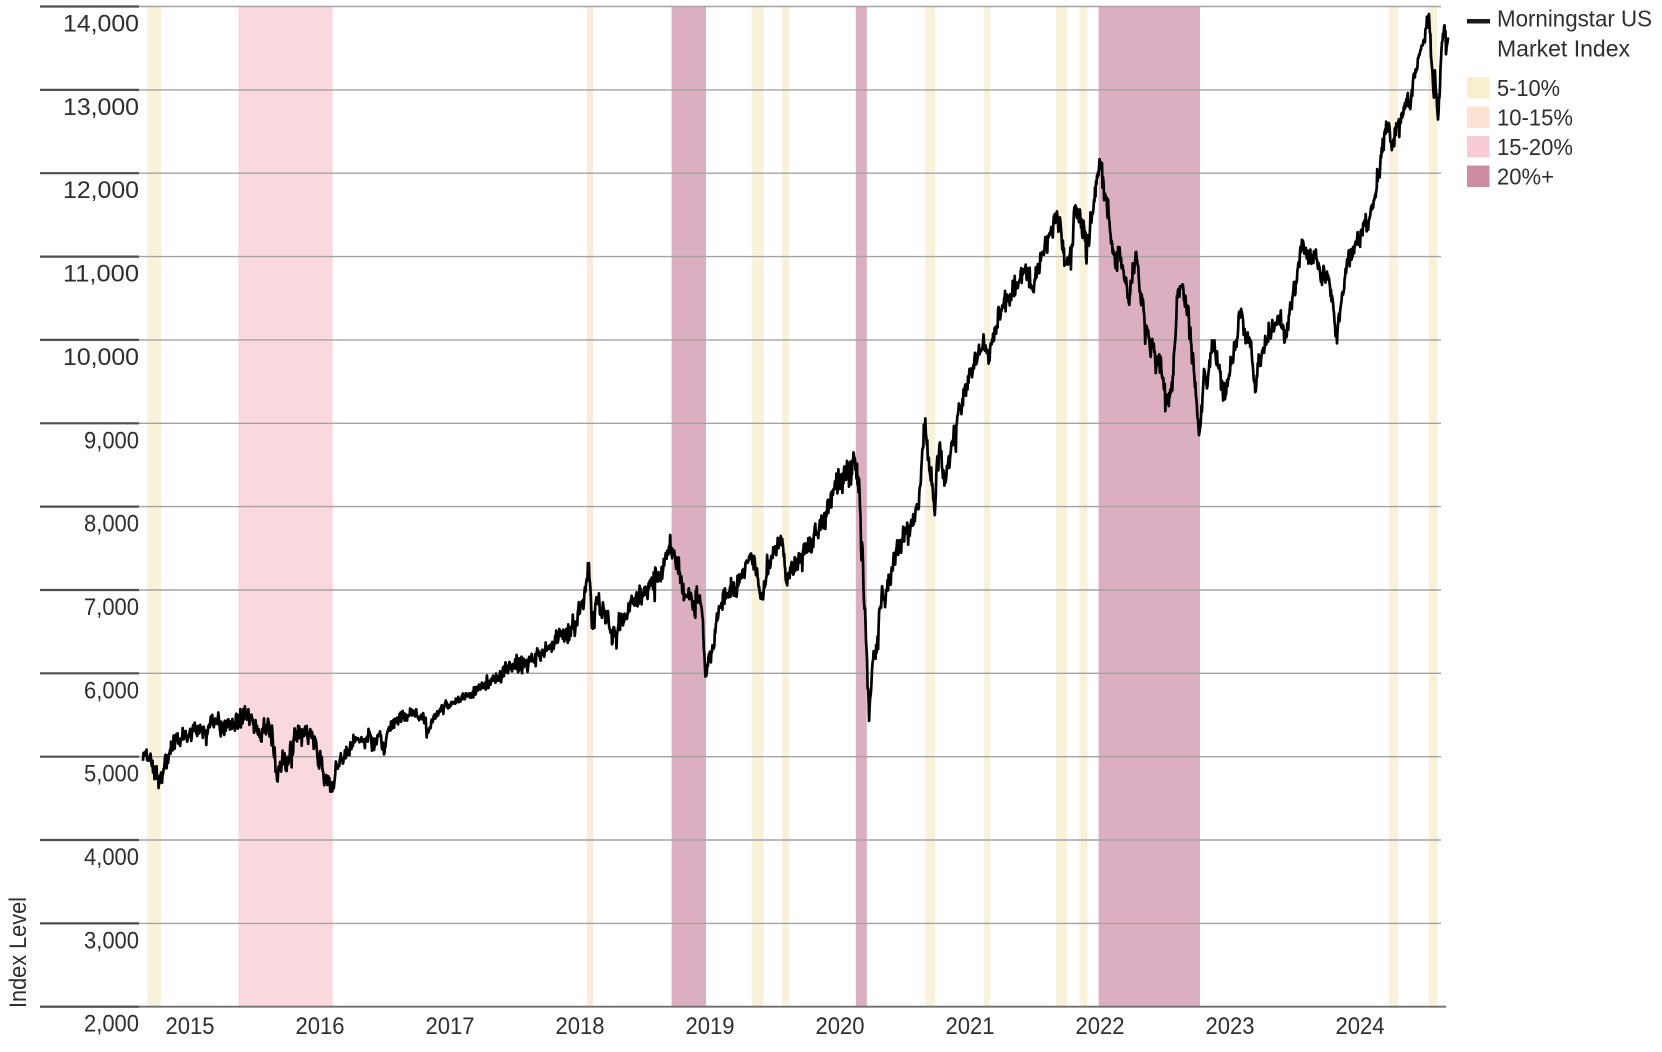 The width and height of the screenshot is (1662, 1052). Describe the element at coordinates (320, 1026) in the screenshot. I see `svg-text: 2016` at that location.